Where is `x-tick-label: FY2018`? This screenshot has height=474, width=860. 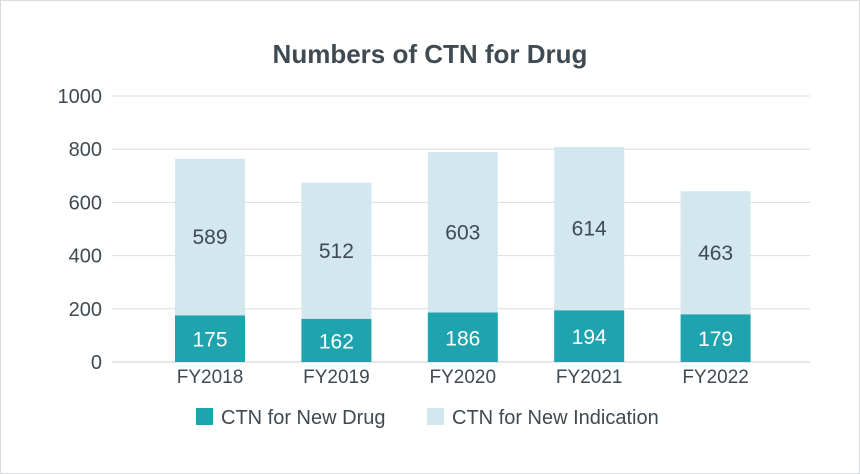 x-tick-label: FY2018 is located at coordinates (210, 377).